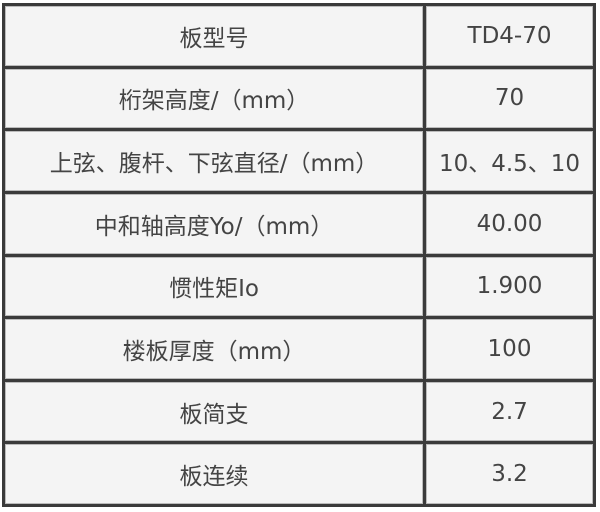  Describe the element at coordinates (509, 161) in the screenshot. I see `row-value: 10、4.5、10` at that location.